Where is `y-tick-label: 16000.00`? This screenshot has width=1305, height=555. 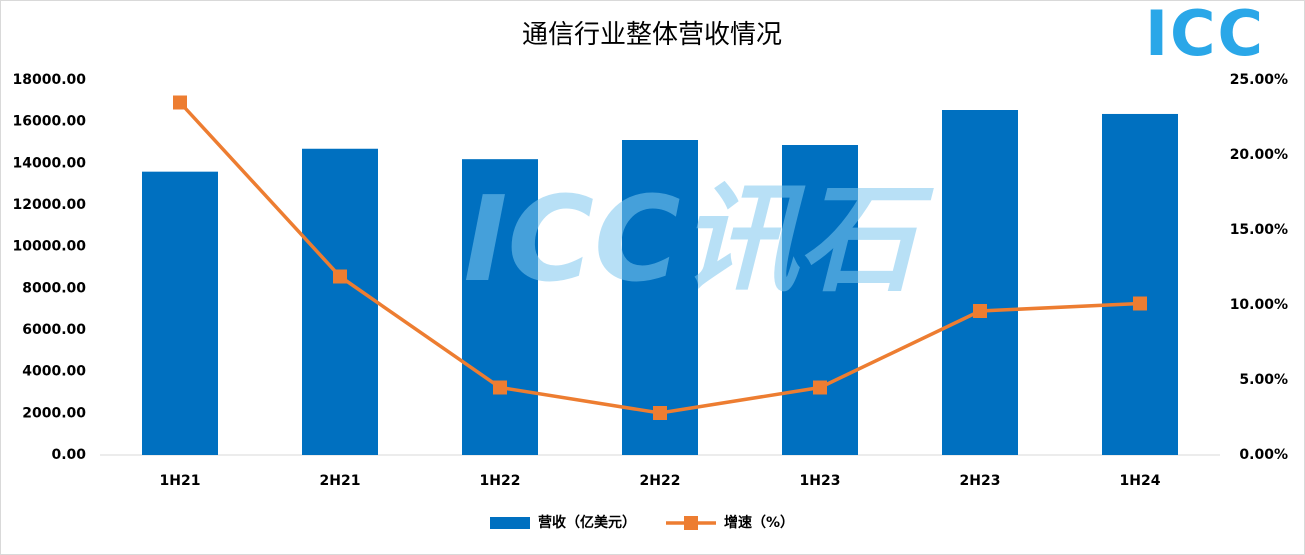
y-tick-label: 16000.00 is located at coordinates (49, 122).